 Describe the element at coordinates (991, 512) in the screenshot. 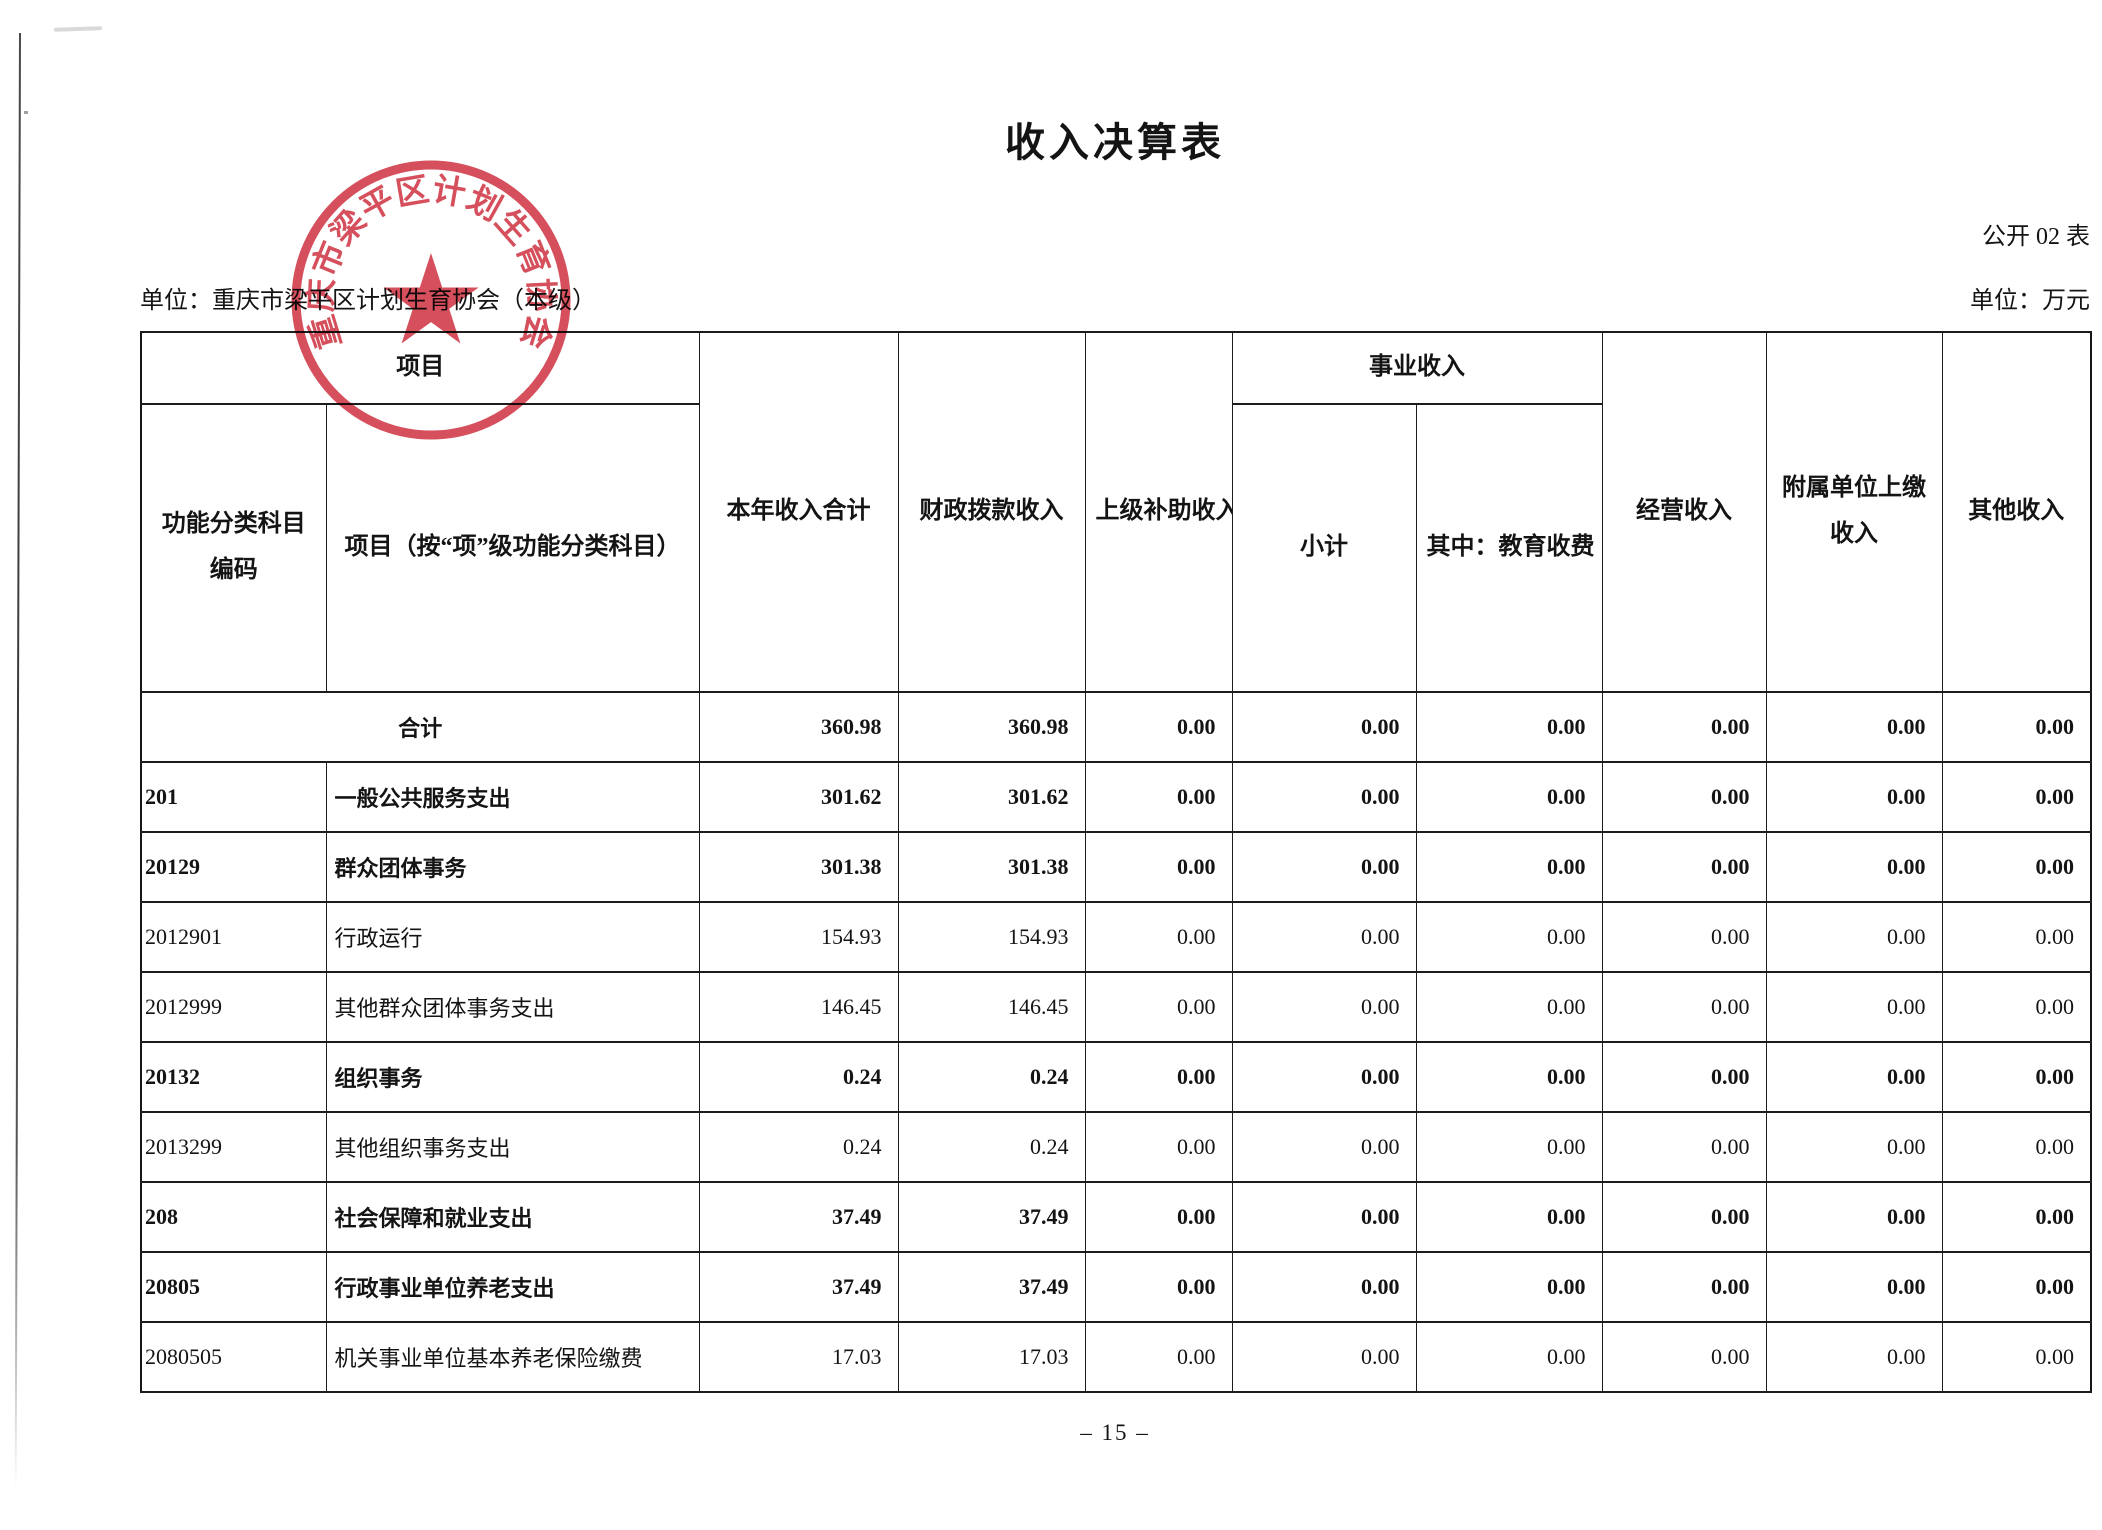

I see `col-header-fiscal-allocation: 财政拨款收入` at that location.